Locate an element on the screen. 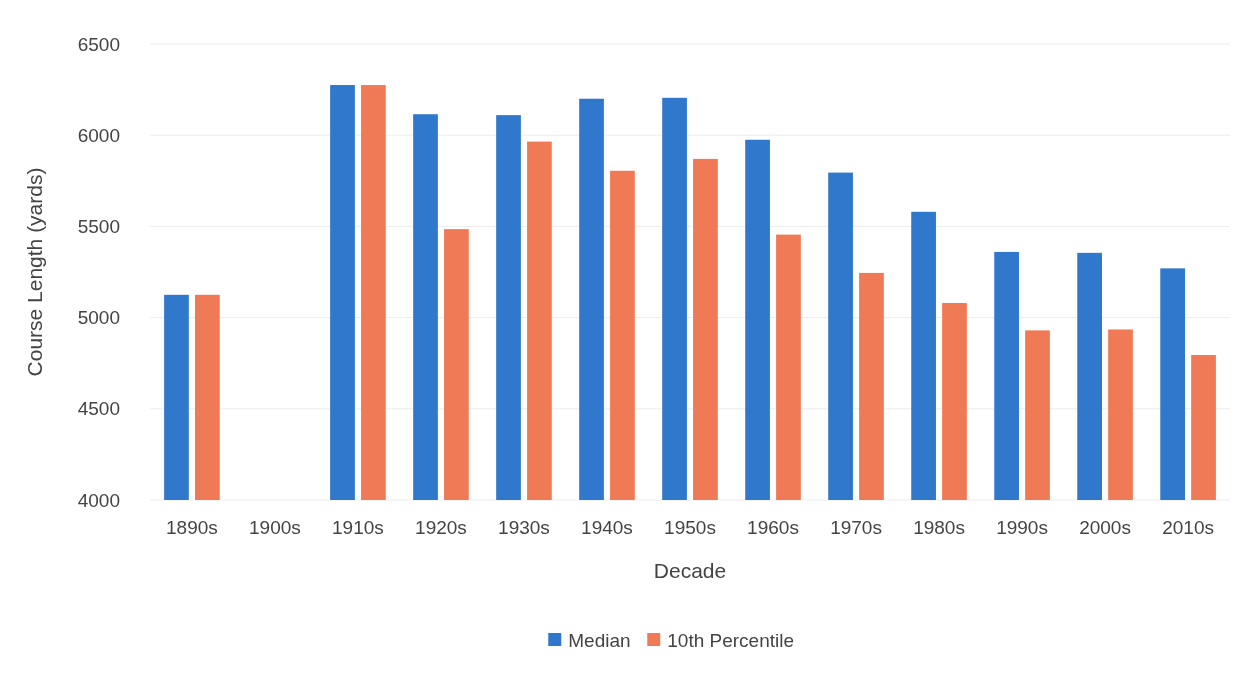 The height and width of the screenshot is (674, 1255). y-tick-label: 5000 is located at coordinates (98, 318).